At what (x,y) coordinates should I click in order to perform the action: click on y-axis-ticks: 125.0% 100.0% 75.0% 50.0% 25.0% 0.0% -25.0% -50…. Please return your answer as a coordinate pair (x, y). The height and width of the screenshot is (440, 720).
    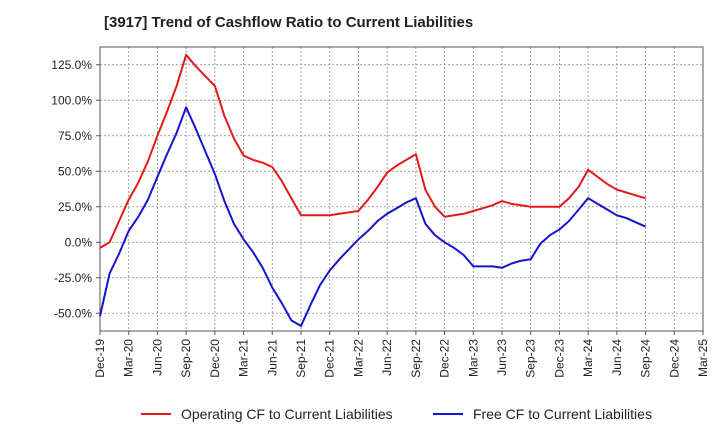
    Looking at the image, I should click on (75, 189).